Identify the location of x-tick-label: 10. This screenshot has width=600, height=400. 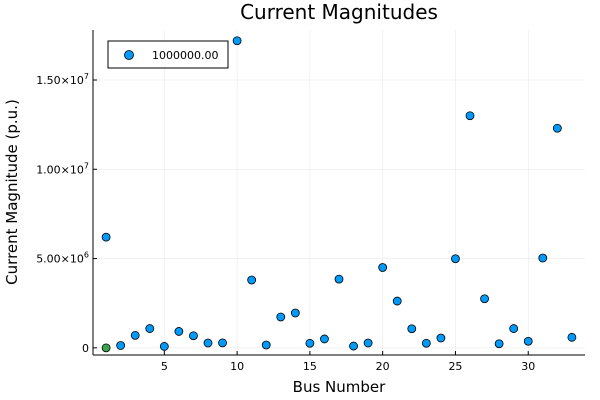
(237, 366).